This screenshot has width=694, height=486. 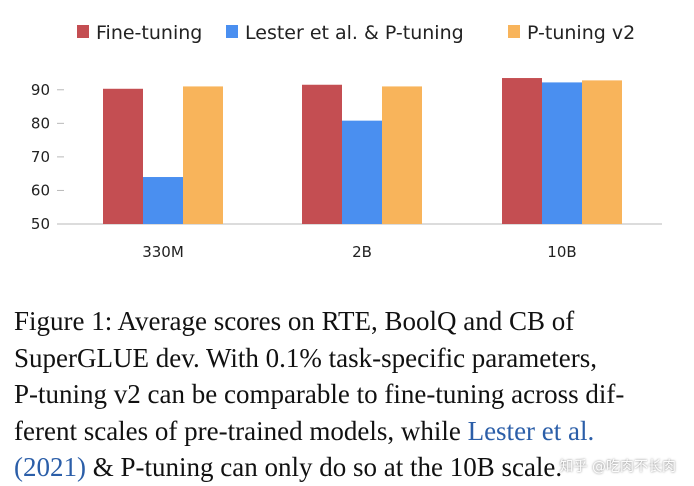 What do you see at coordinates (149, 33) in the screenshot?
I see `legend-label-fine-tuning: Fine-tuning` at bounding box center [149, 33].